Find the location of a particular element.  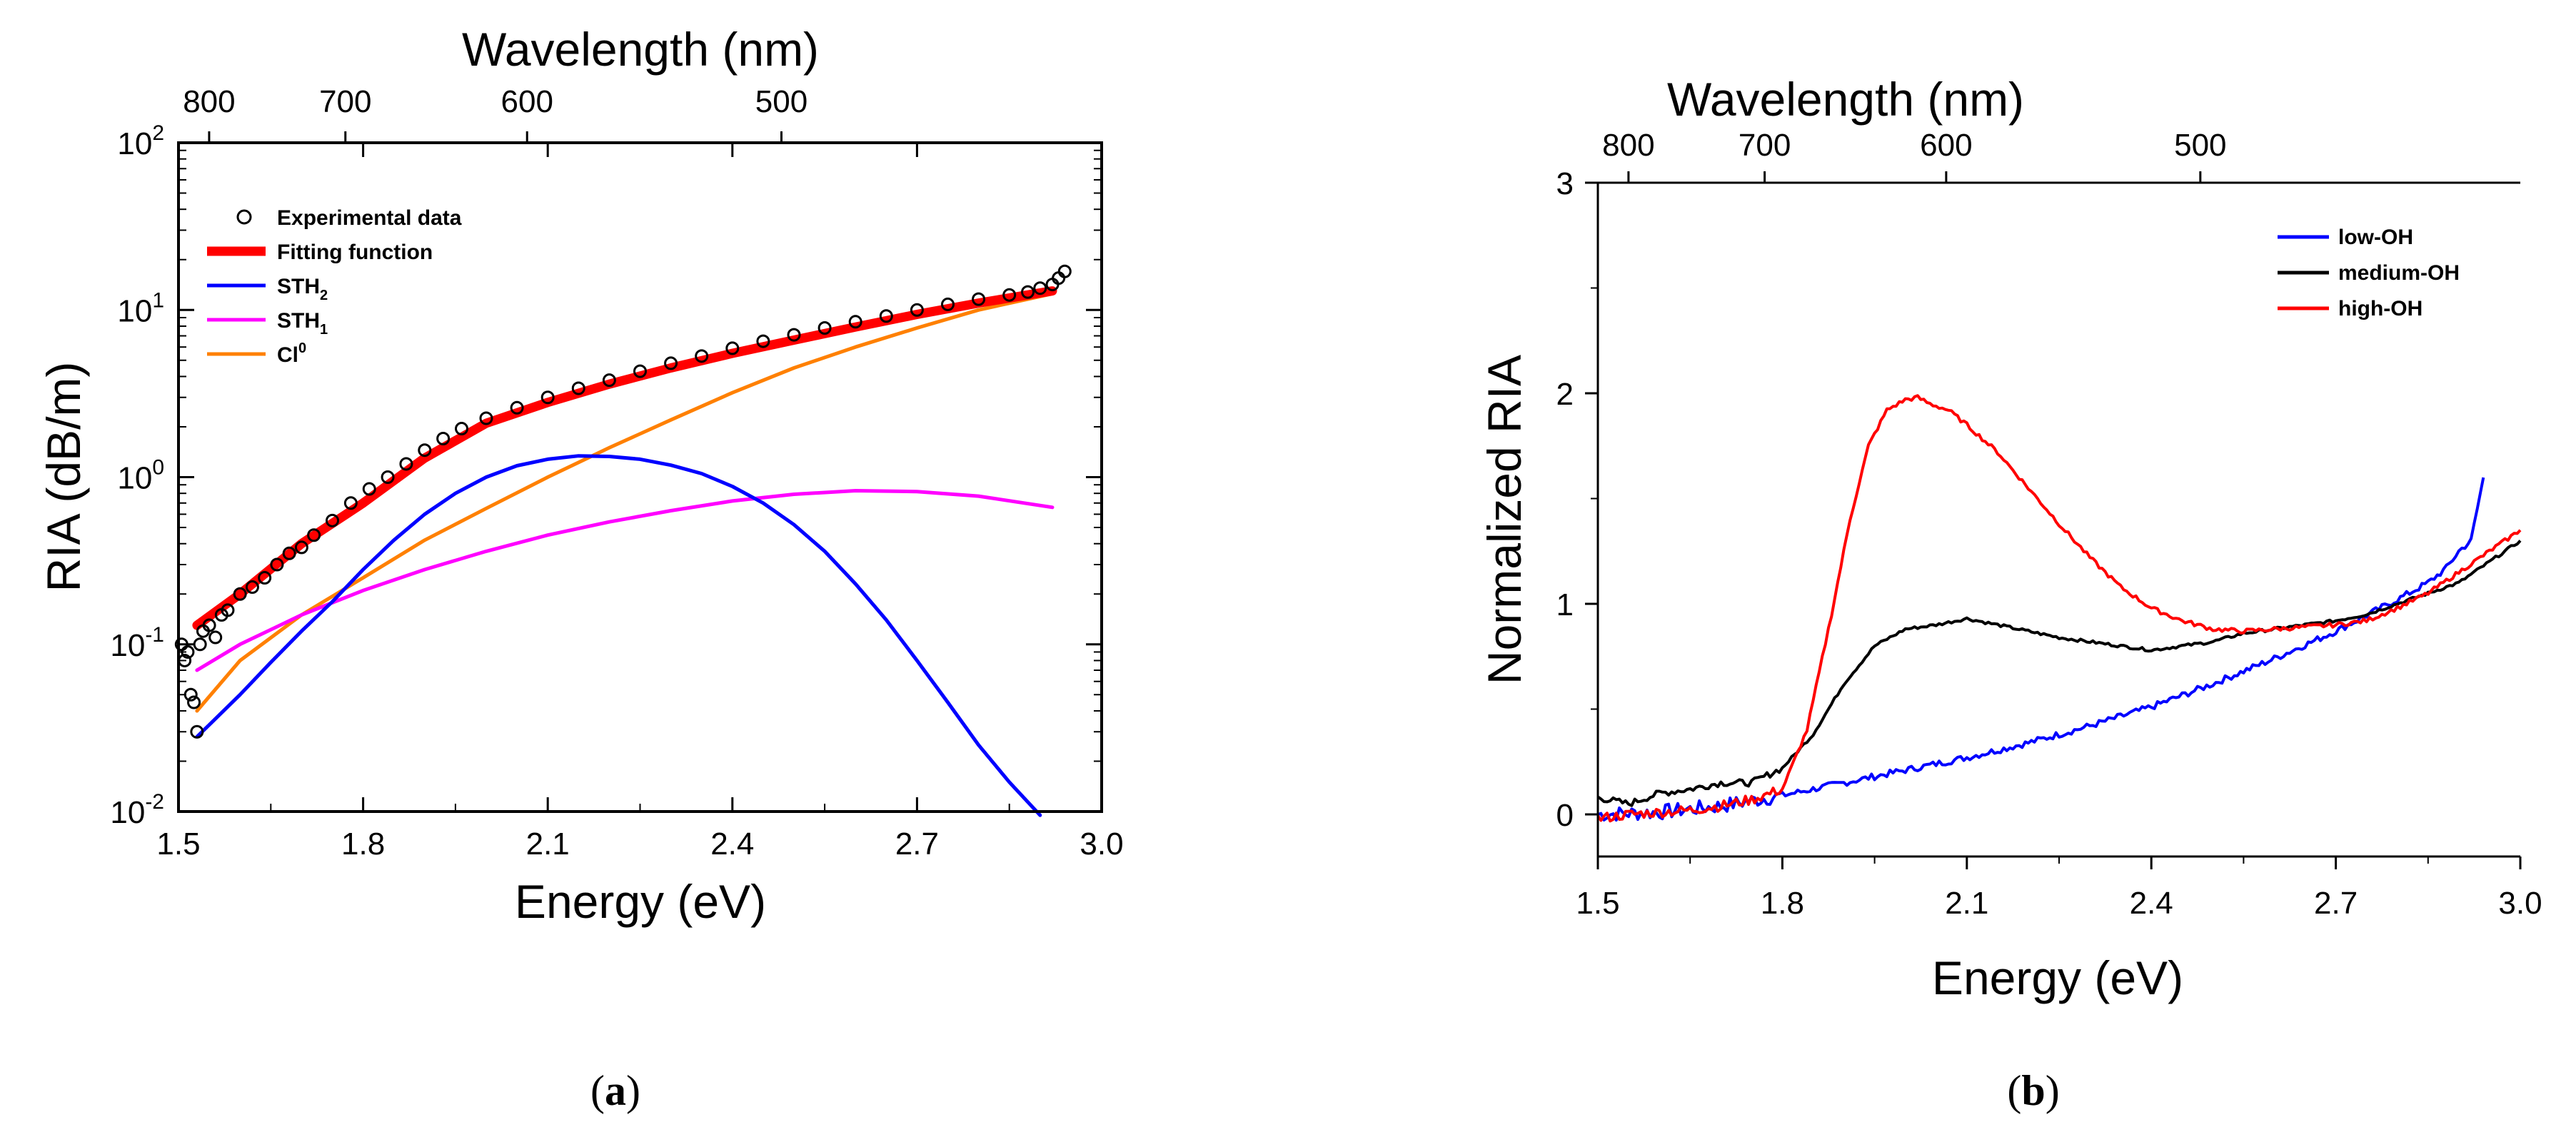

chart-a-legend-text: Experimental data is located at coordinates (369, 218).